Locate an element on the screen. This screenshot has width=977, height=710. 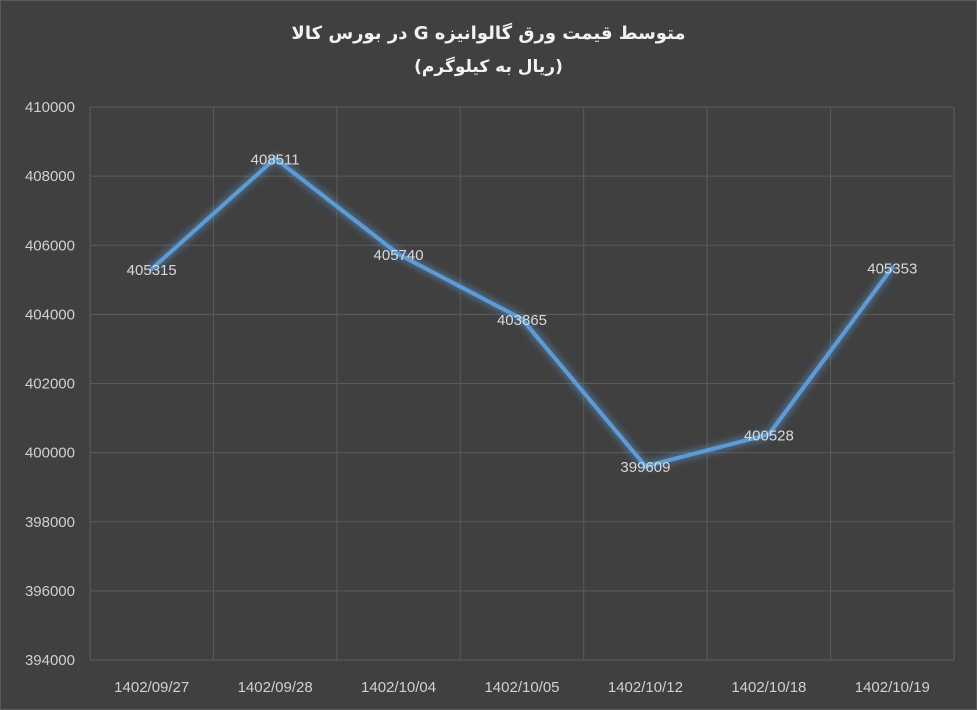
y-tick-label: 394000 is located at coordinates (50, 660).